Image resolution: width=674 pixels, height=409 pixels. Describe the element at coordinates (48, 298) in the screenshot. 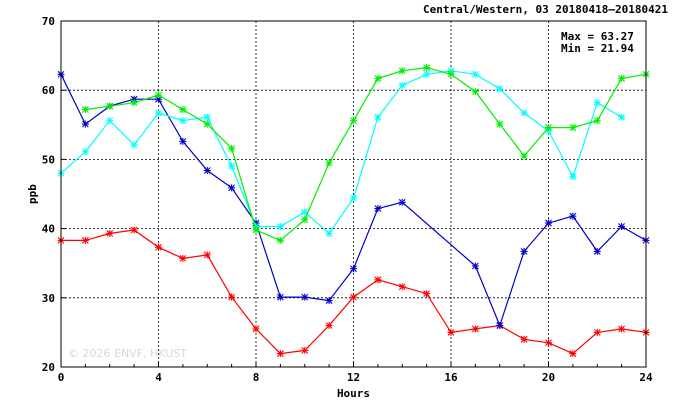

I see `y-tick-label: 30` at that location.